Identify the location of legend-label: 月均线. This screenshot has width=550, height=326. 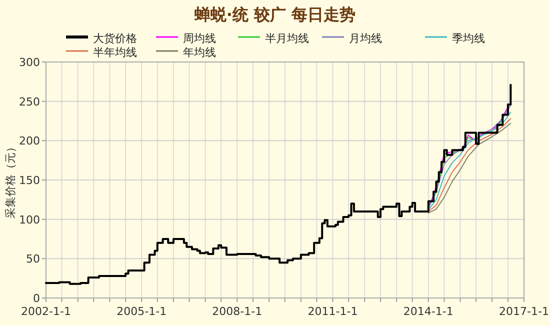
(365, 38).